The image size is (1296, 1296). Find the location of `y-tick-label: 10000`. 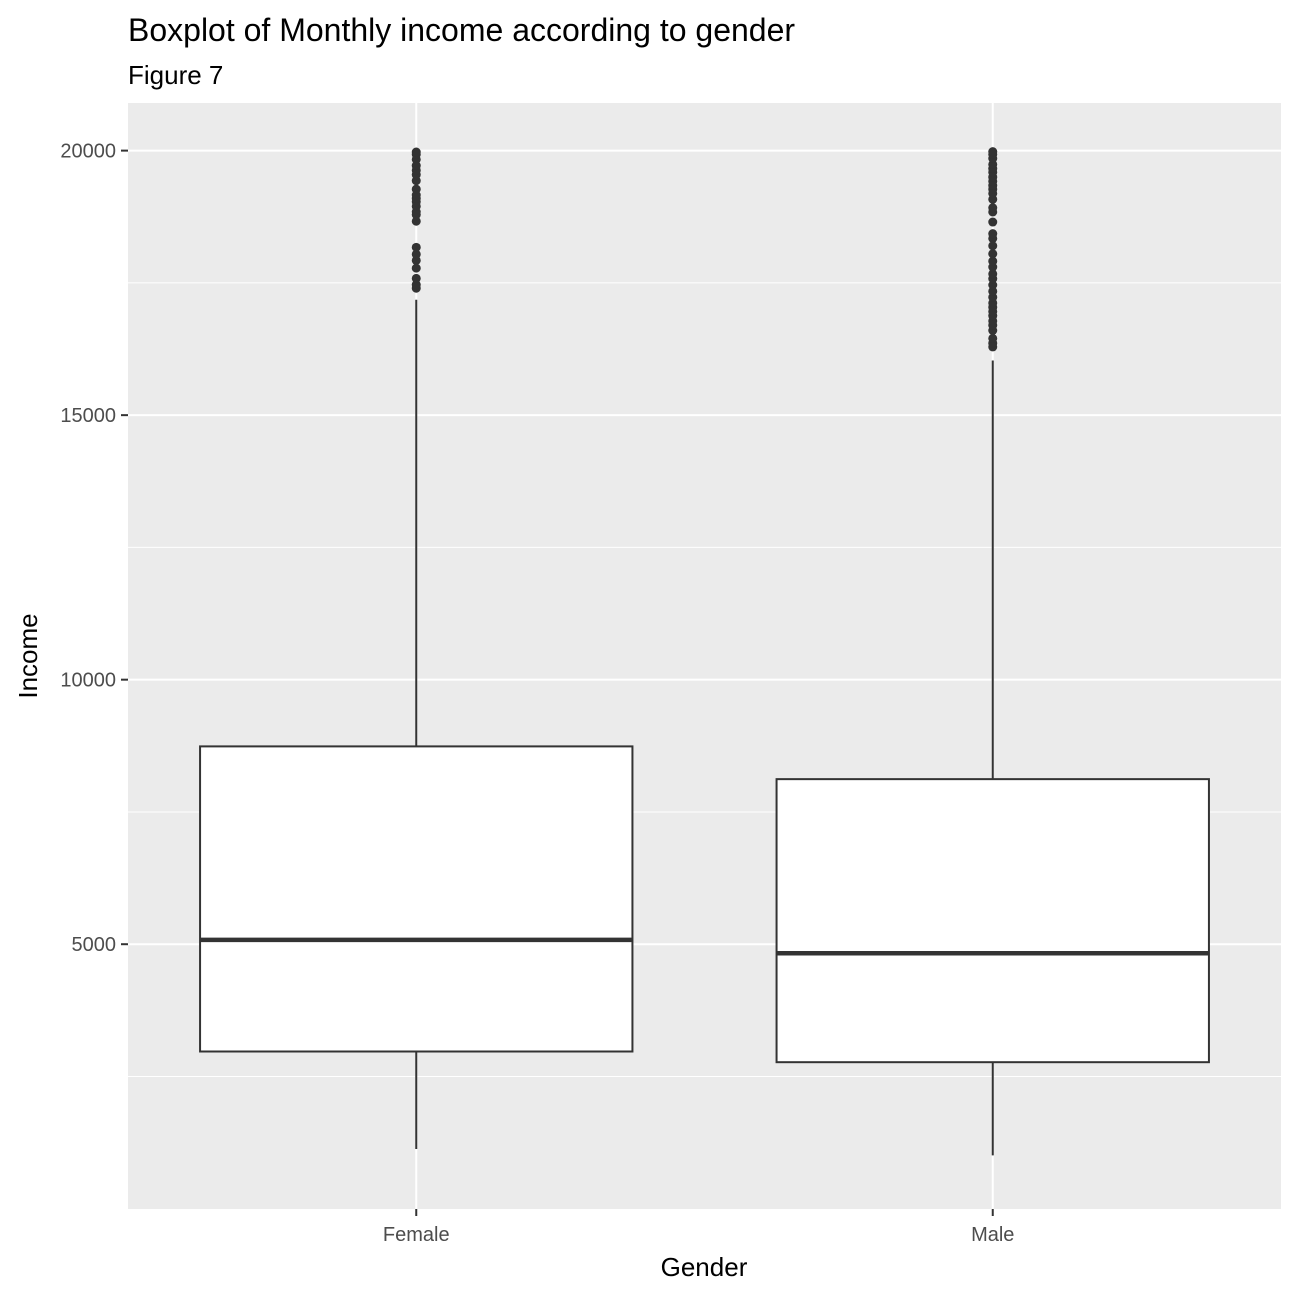

y-tick-label: 10000 is located at coordinates (88, 681).